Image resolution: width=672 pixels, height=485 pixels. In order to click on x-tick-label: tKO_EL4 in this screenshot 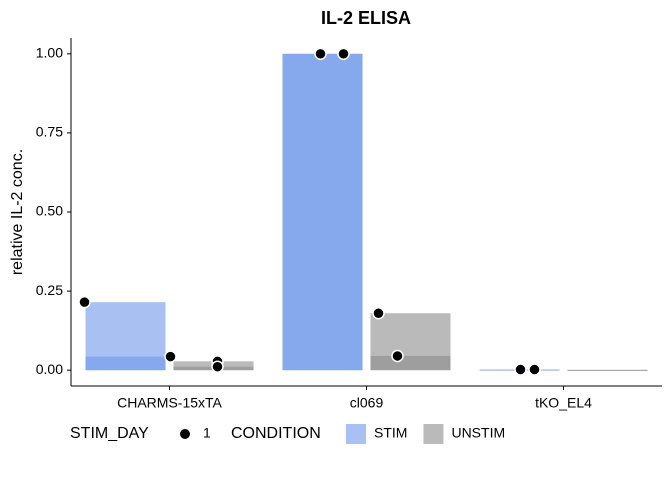, I will do `click(563, 403)`.